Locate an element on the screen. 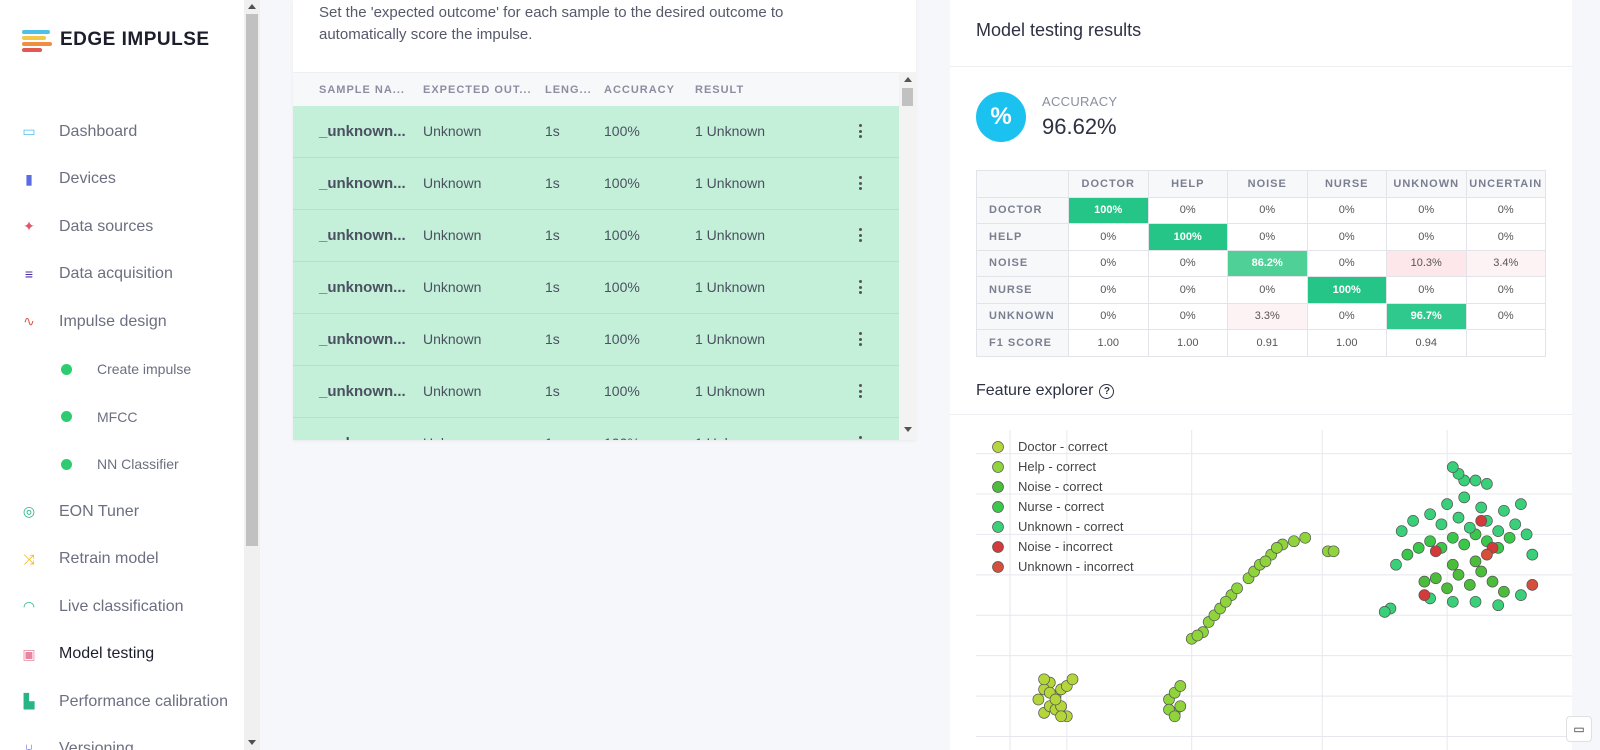 The width and height of the screenshot is (1600, 750). col-accuracy: ACCURACY is located at coordinates (639, 90).